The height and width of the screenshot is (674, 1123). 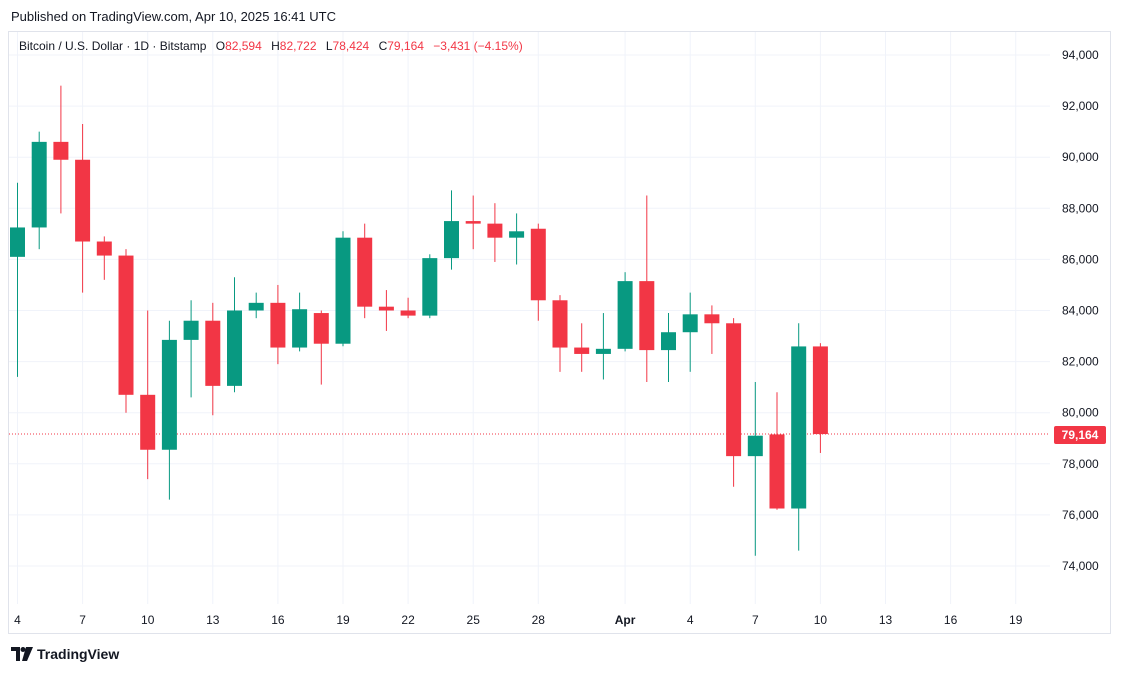 I want to click on y-tick-label: 80,000, so click(x=1080, y=413).